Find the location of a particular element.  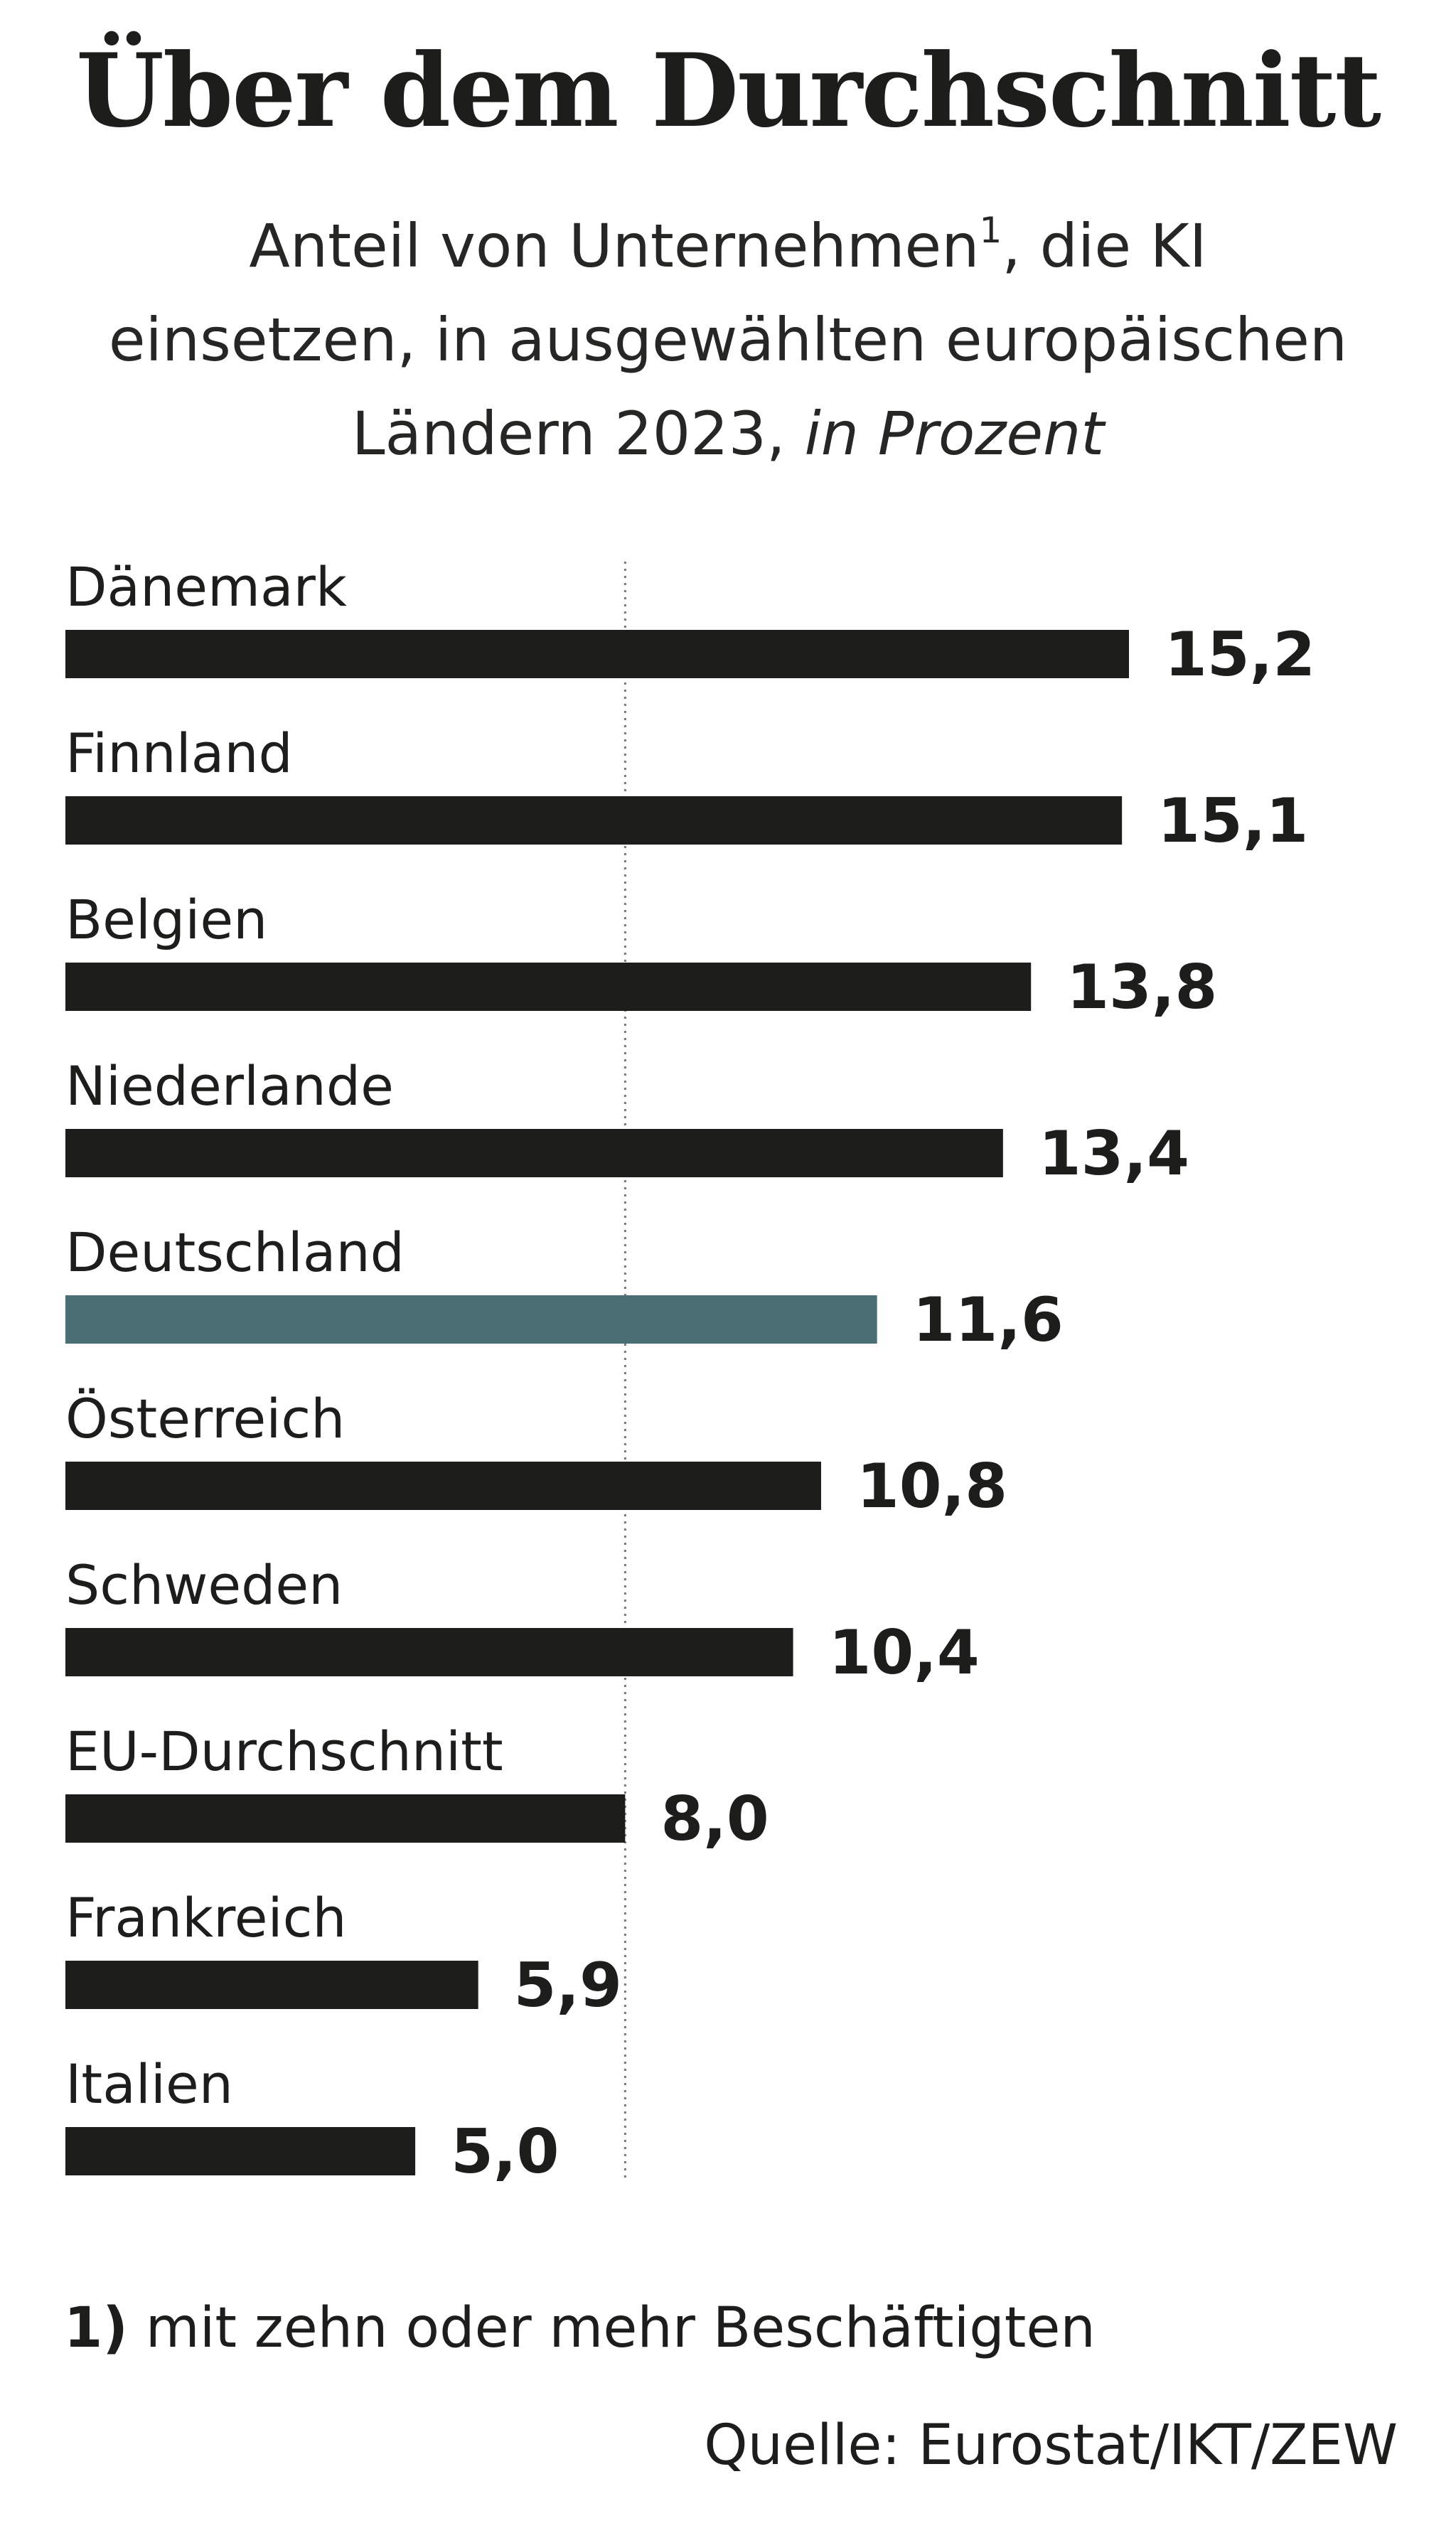

data-label: 10,4 is located at coordinates (904, 1652).